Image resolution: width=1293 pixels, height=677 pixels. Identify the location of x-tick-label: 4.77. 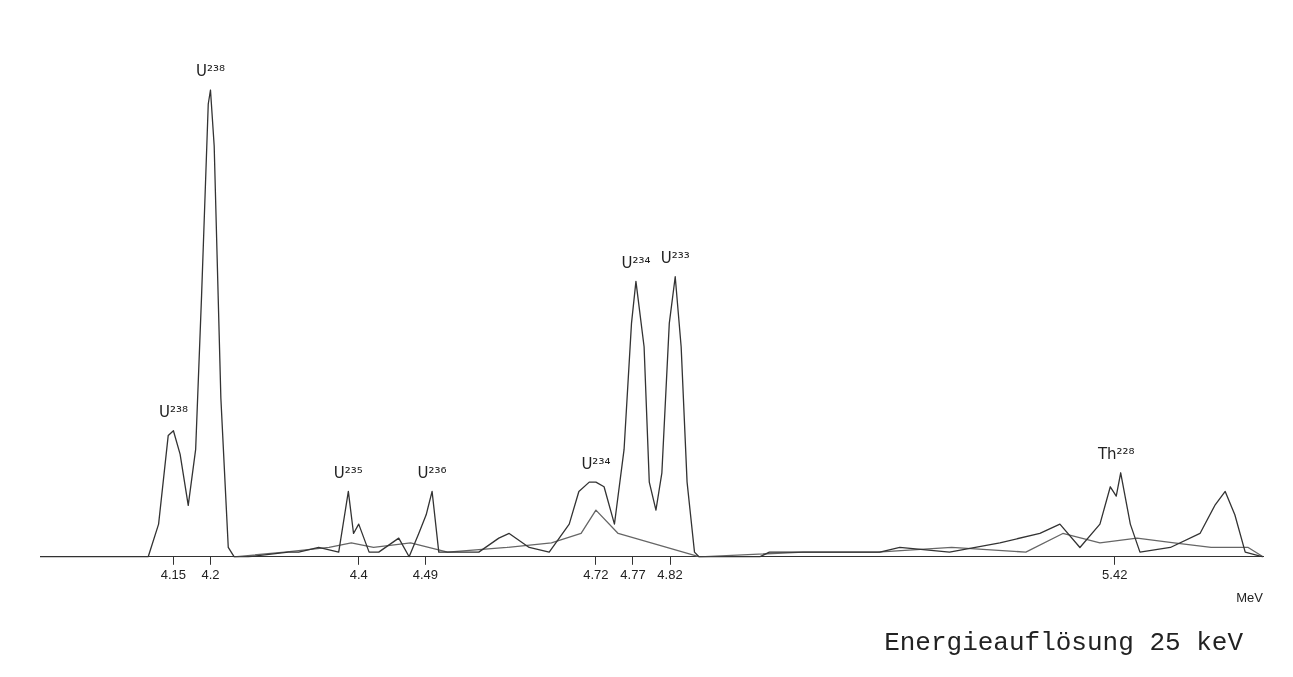
(633, 575).